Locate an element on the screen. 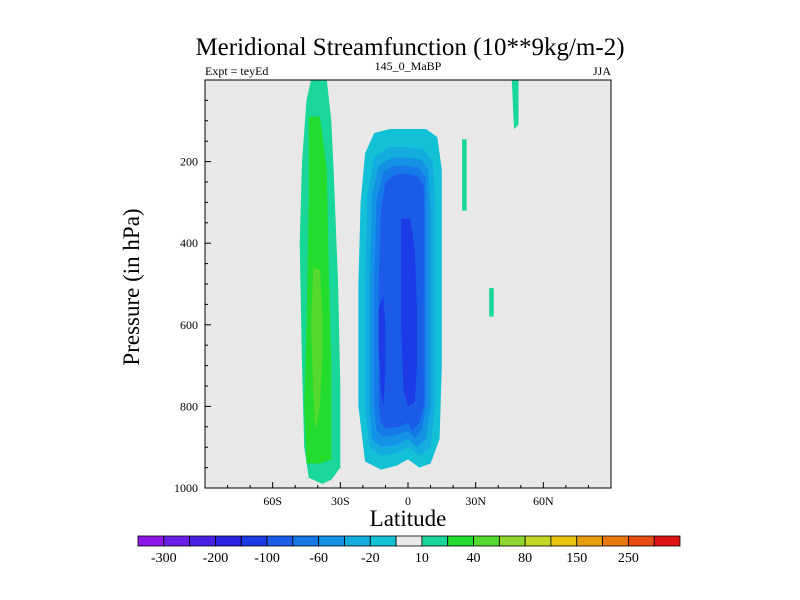 The height and width of the screenshot is (600, 800). colorbar-label: -300 is located at coordinates (164, 558).